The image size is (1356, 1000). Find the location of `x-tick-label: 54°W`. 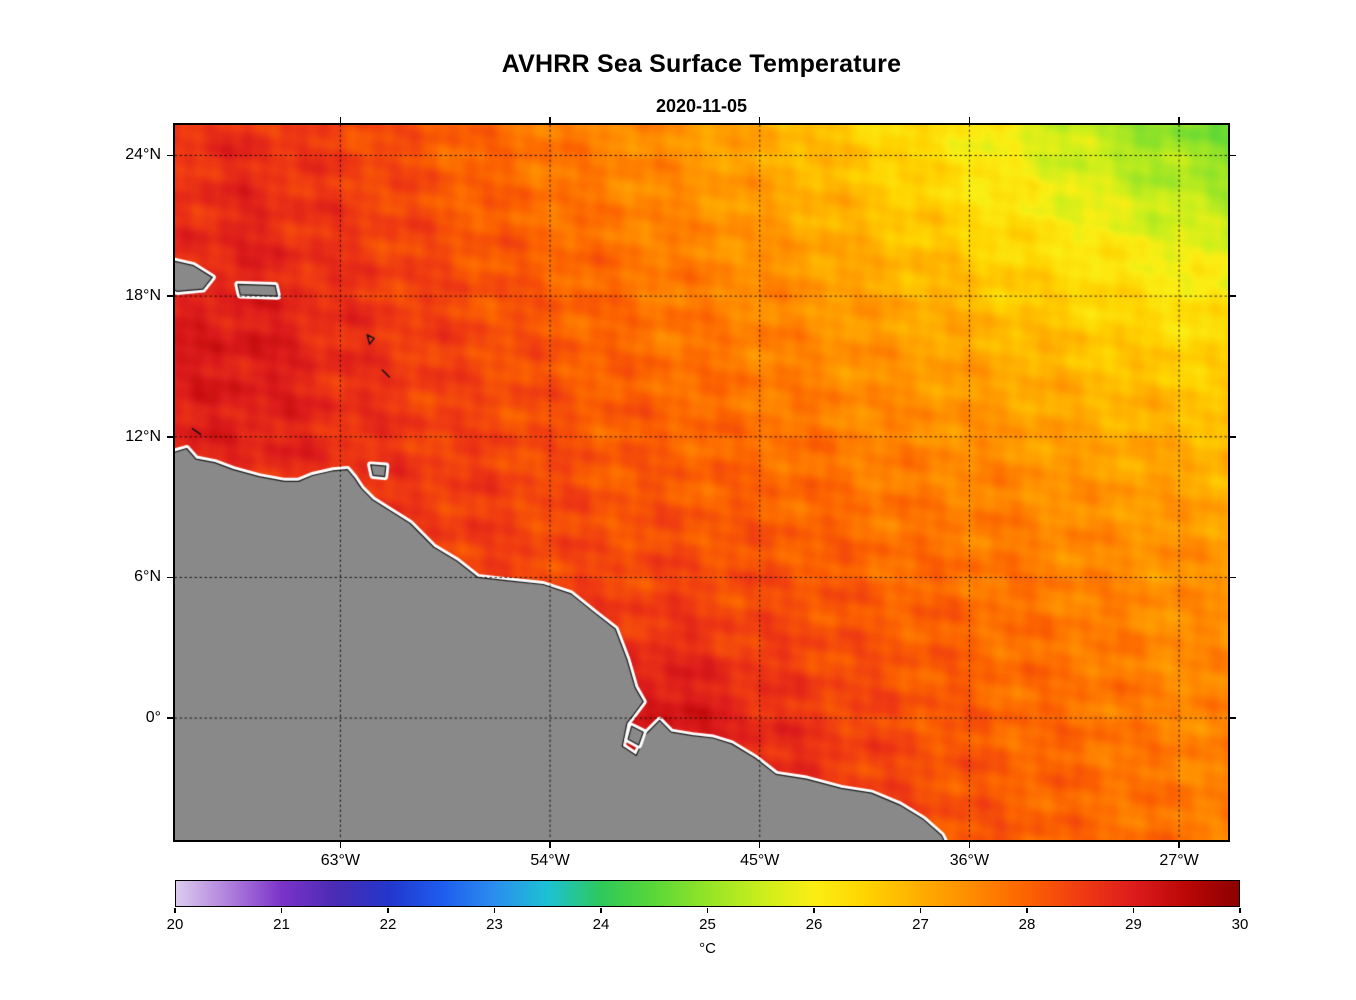

x-tick-label: 54°W is located at coordinates (550, 860).